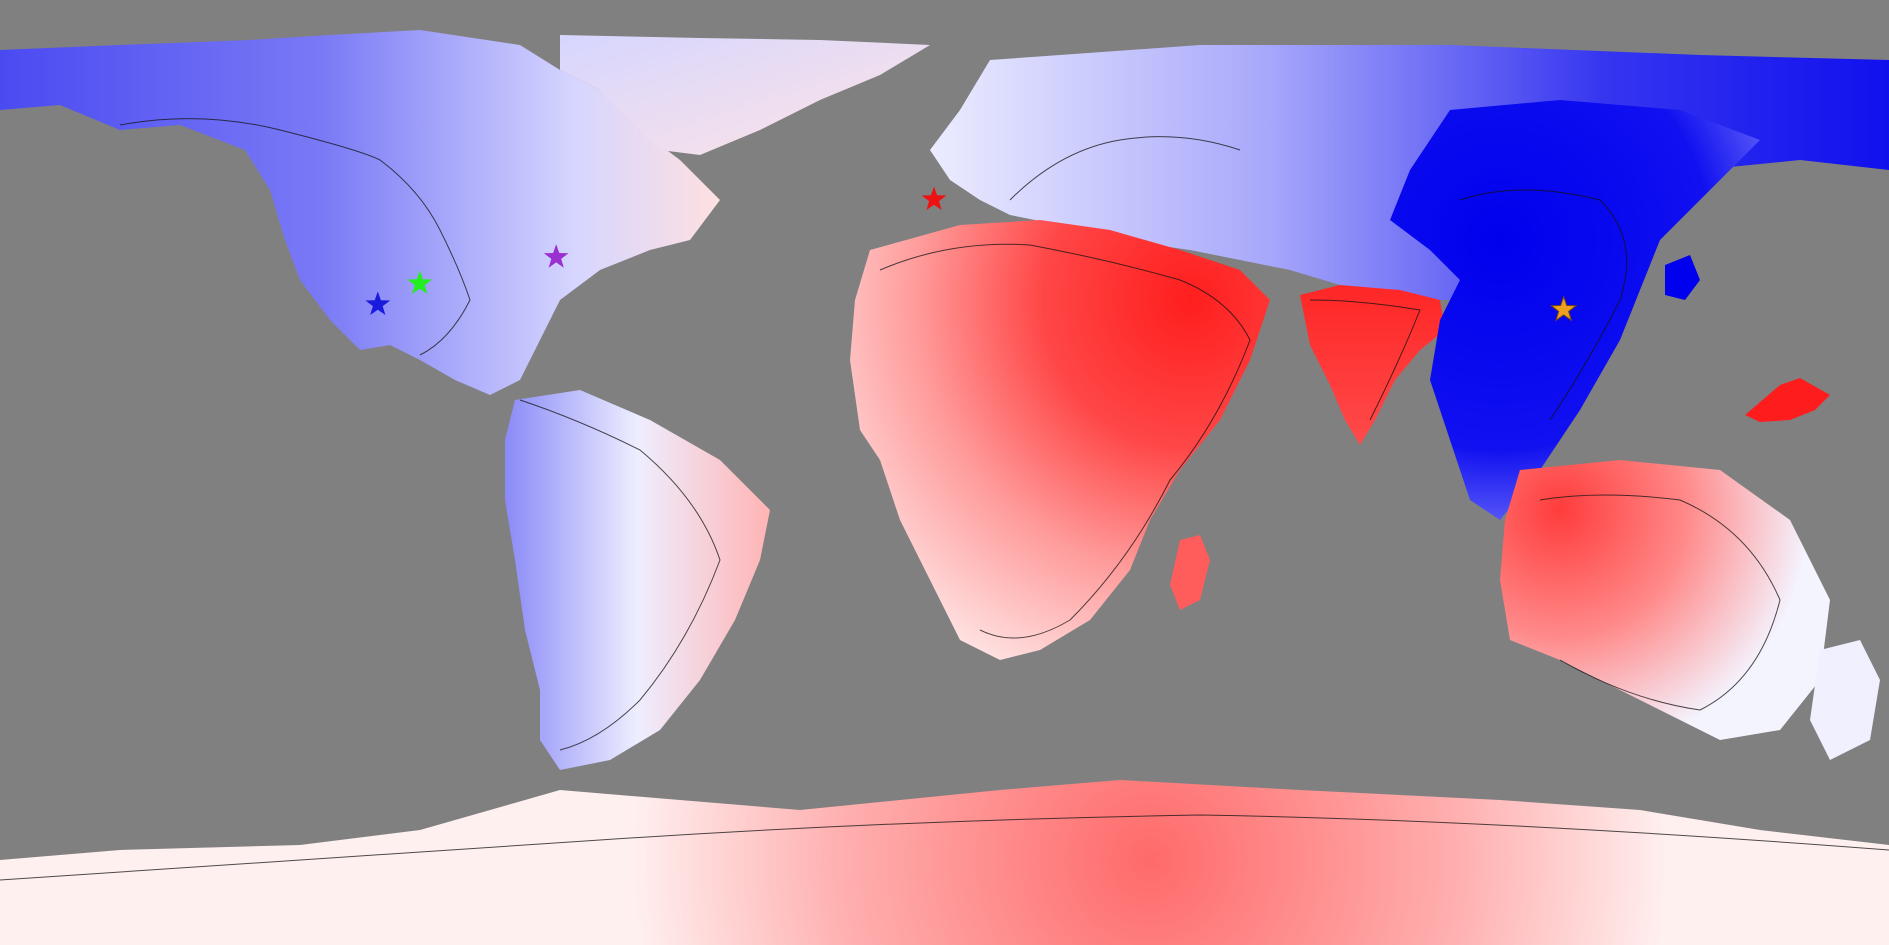 The width and height of the screenshot is (1889, 945). Describe the element at coordinates (1665, 600) in the screenshot. I see `region-australia` at that location.